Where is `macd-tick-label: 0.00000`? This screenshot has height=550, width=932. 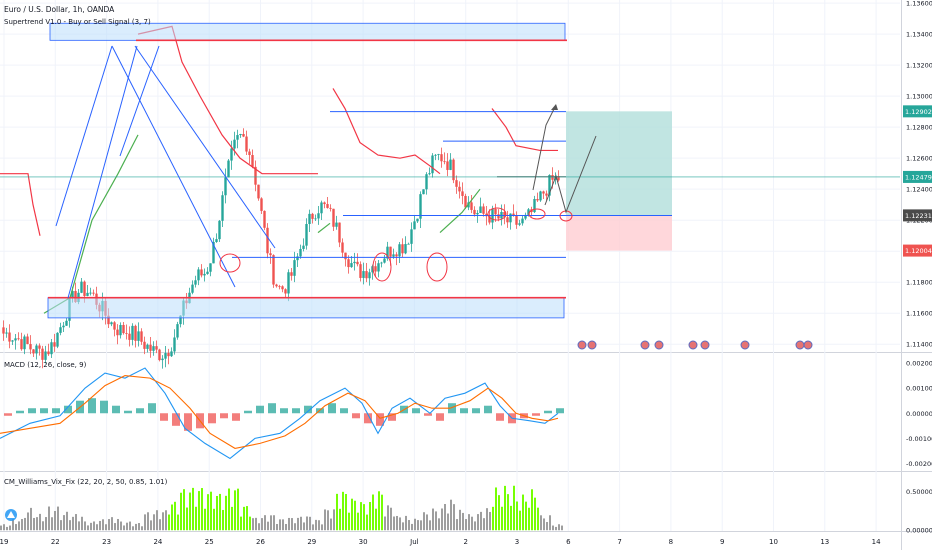
macd-tick-label: 0.00000 is located at coordinates (919, 414).